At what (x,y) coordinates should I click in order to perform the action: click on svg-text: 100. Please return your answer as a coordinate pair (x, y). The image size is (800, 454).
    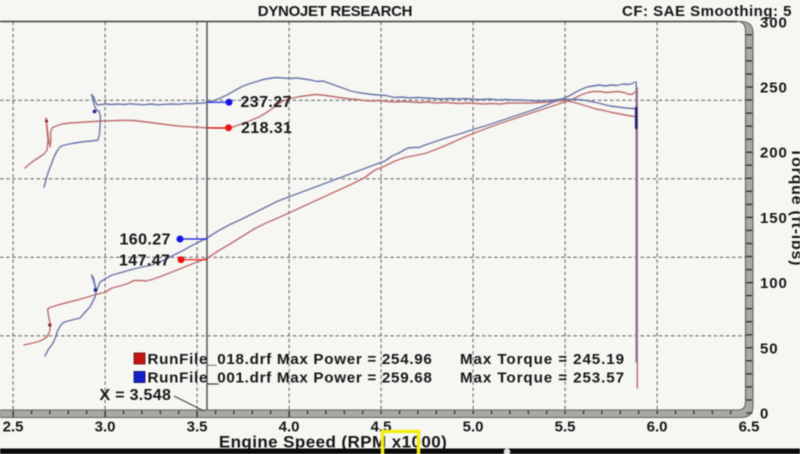
    Looking at the image, I should click on (774, 283).